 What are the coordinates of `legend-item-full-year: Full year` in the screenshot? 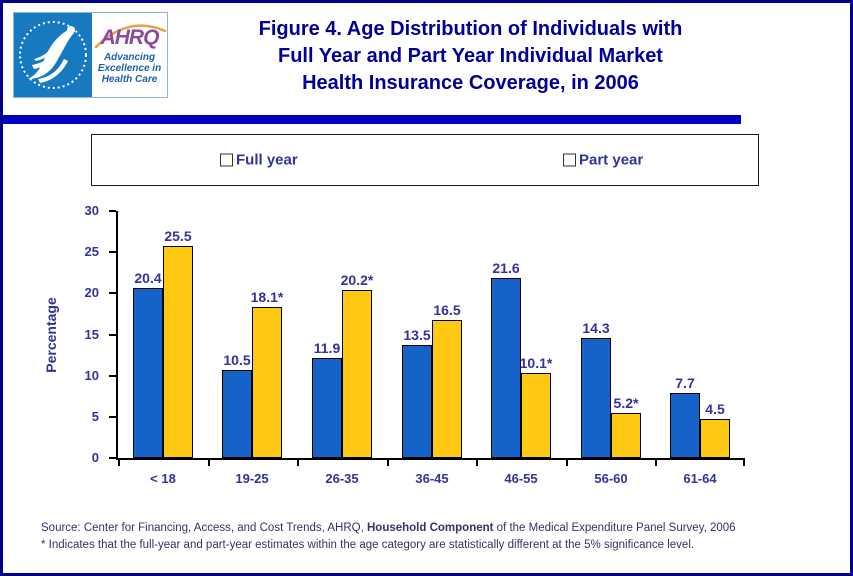 It's located at (259, 160).